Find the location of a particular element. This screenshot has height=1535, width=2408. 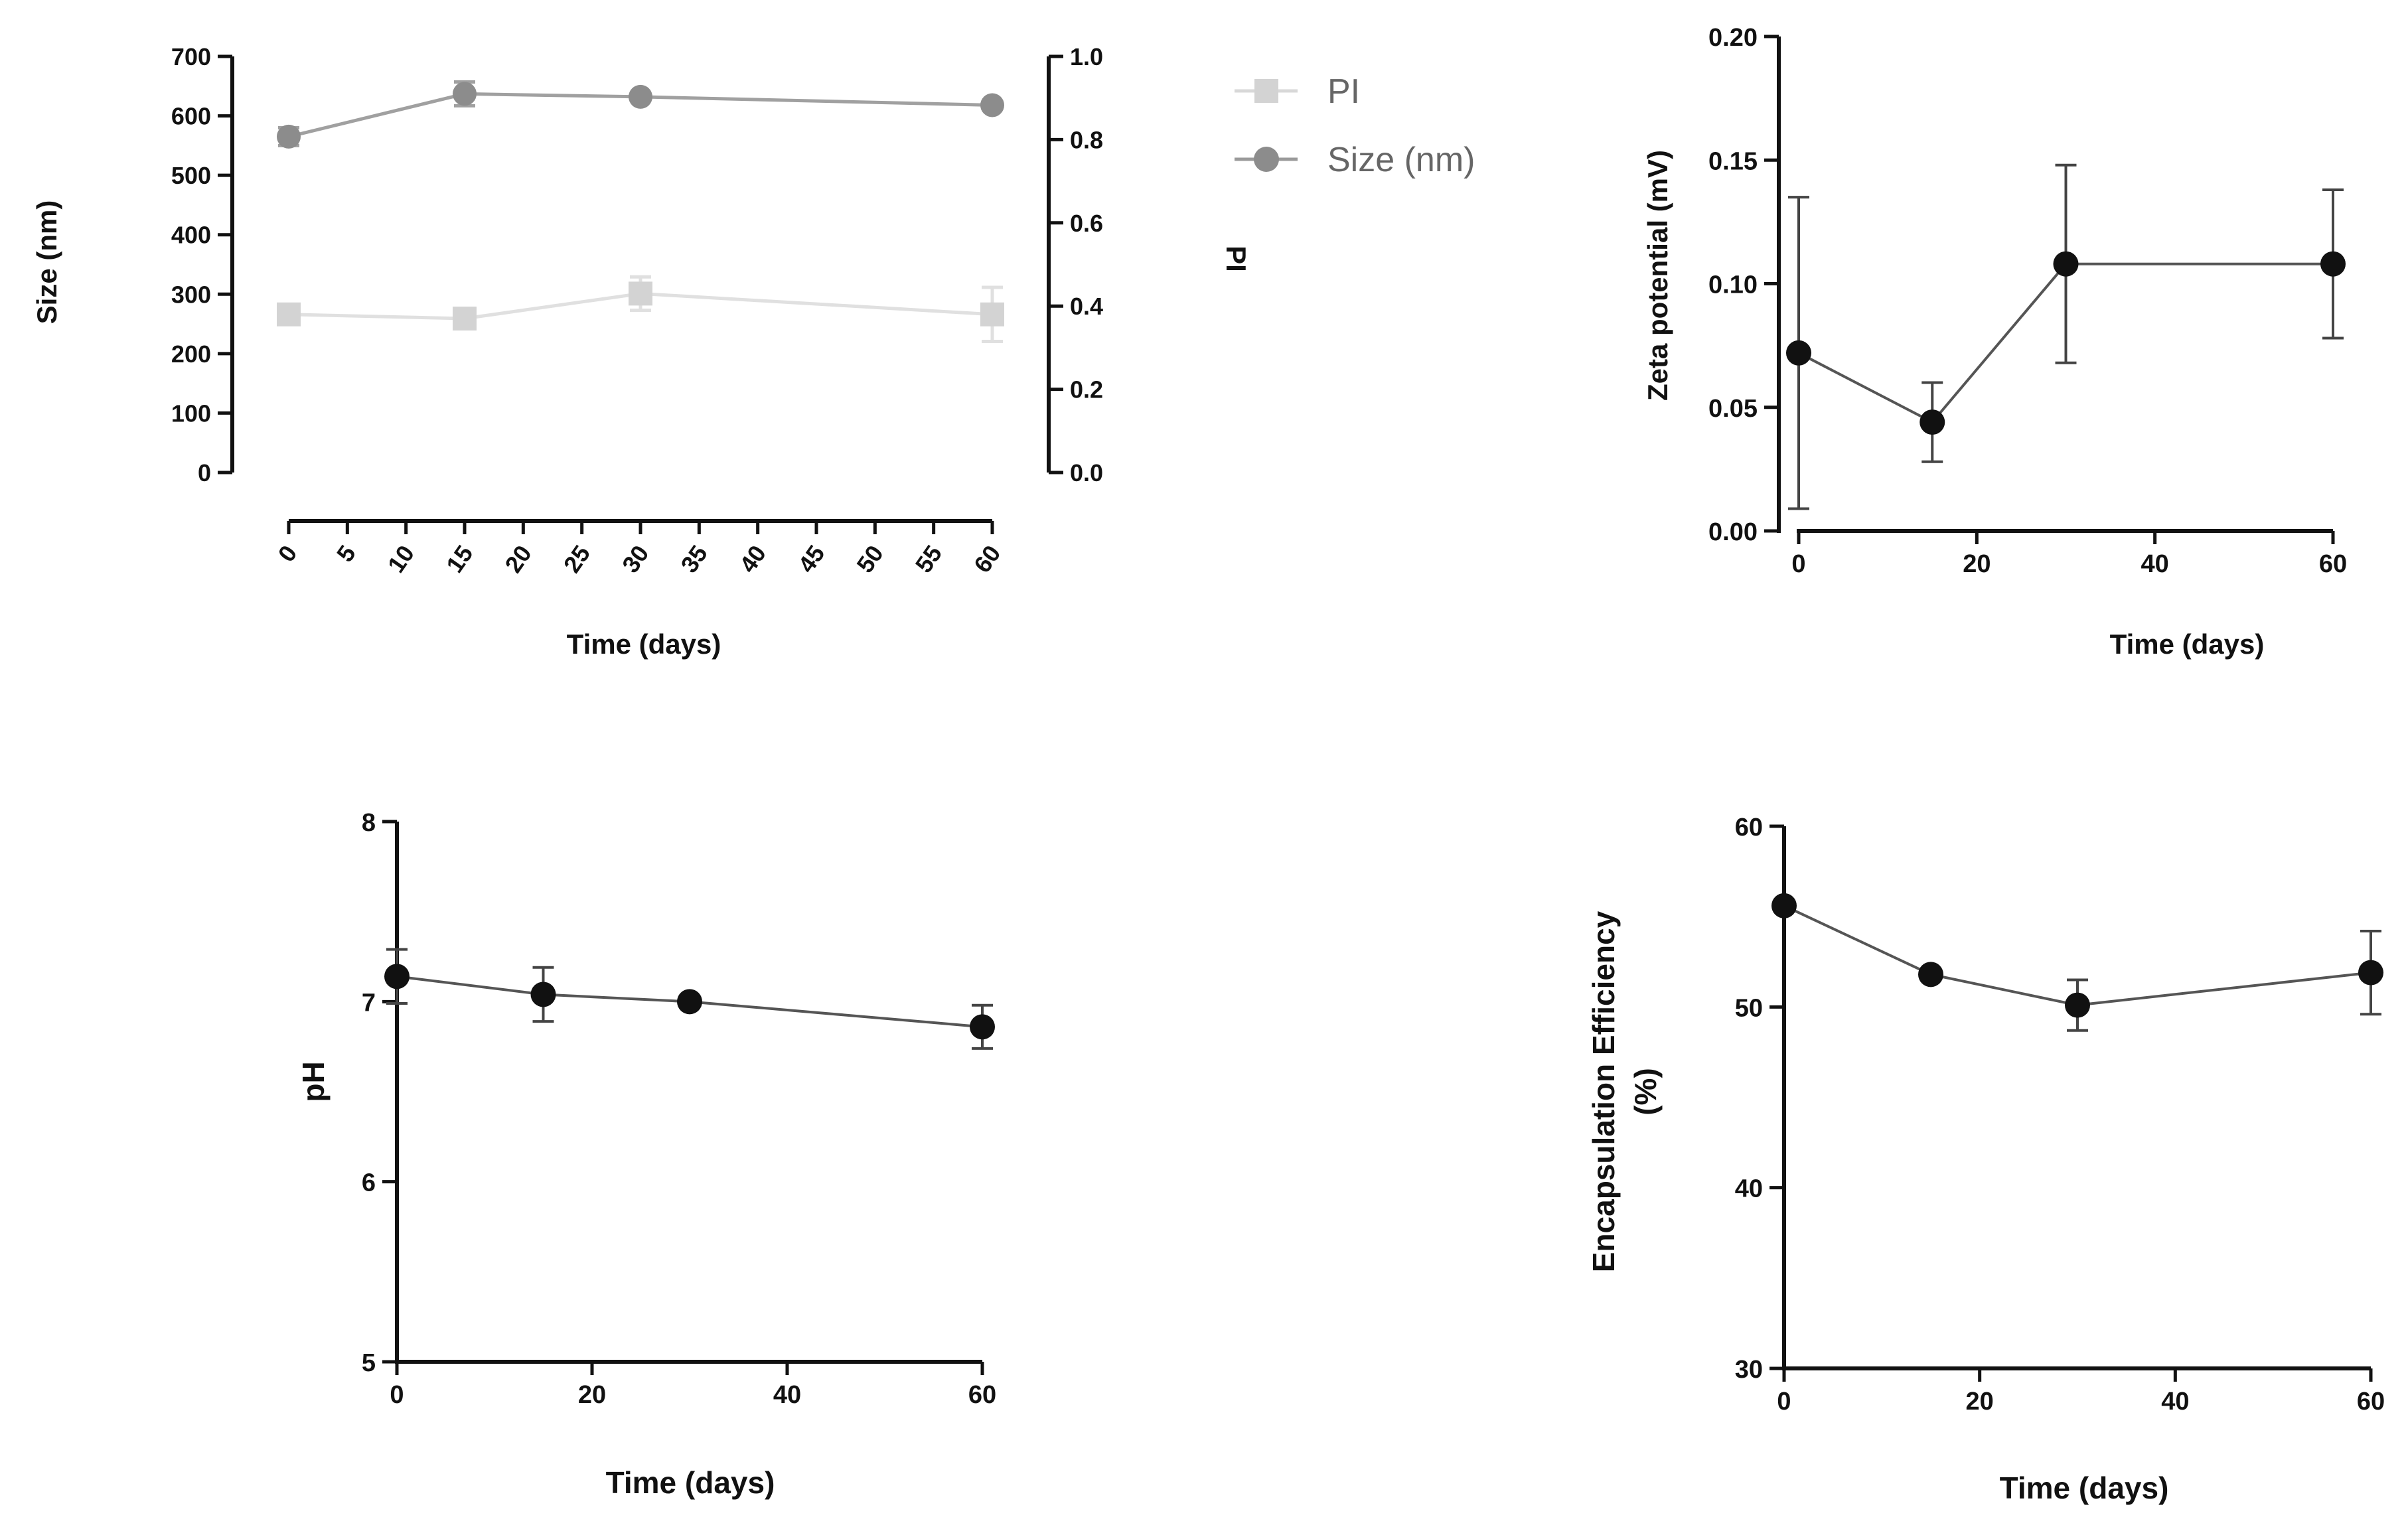

ph-xtick-label: 20 is located at coordinates (592, 1395).